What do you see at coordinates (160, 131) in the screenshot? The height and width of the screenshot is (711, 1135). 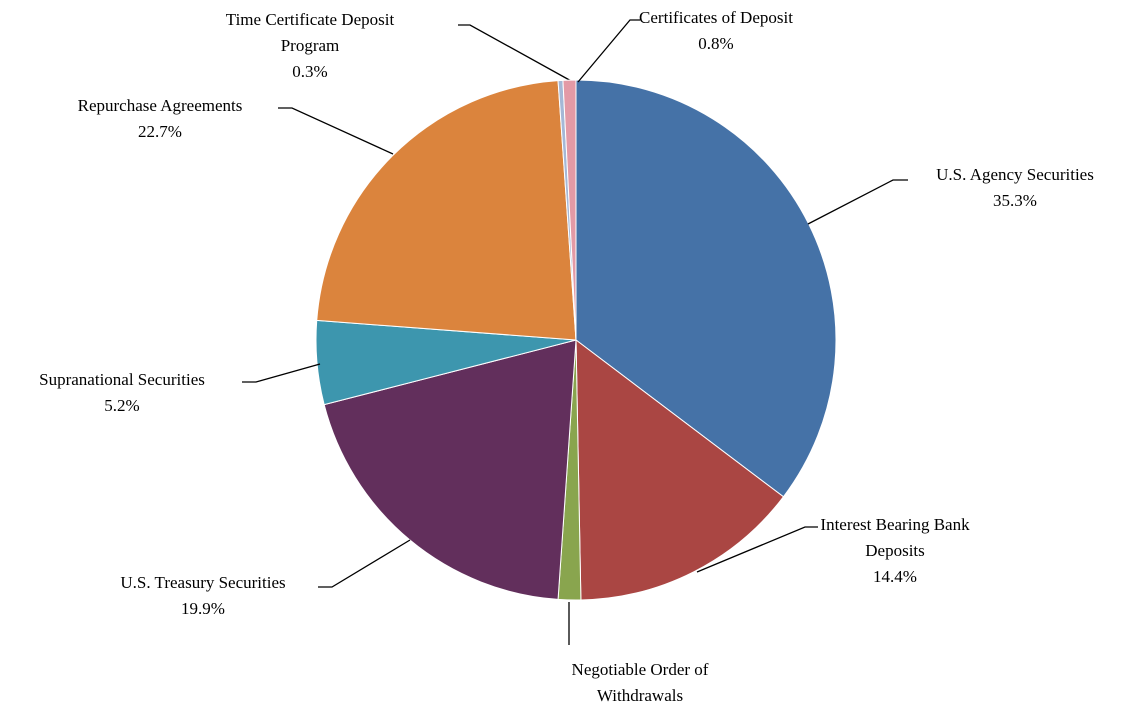 I see `value-label: 22.7%` at bounding box center [160, 131].